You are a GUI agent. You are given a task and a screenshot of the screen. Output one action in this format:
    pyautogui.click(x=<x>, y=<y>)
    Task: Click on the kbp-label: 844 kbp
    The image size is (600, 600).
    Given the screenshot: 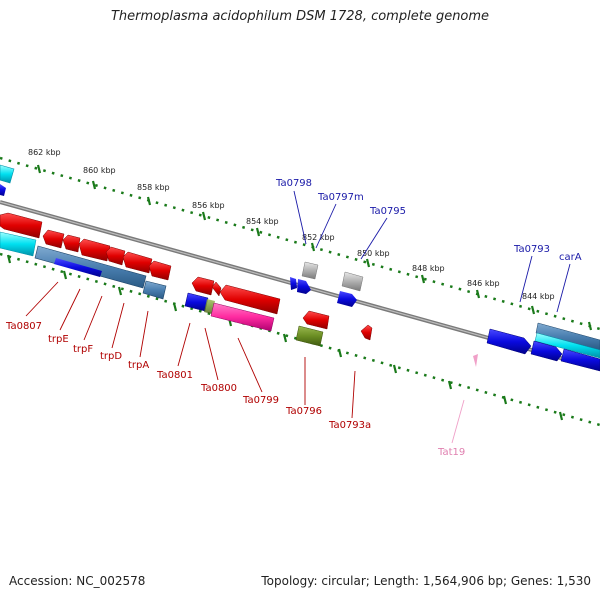 What is the action you would take?
    pyautogui.click(x=538, y=296)
    